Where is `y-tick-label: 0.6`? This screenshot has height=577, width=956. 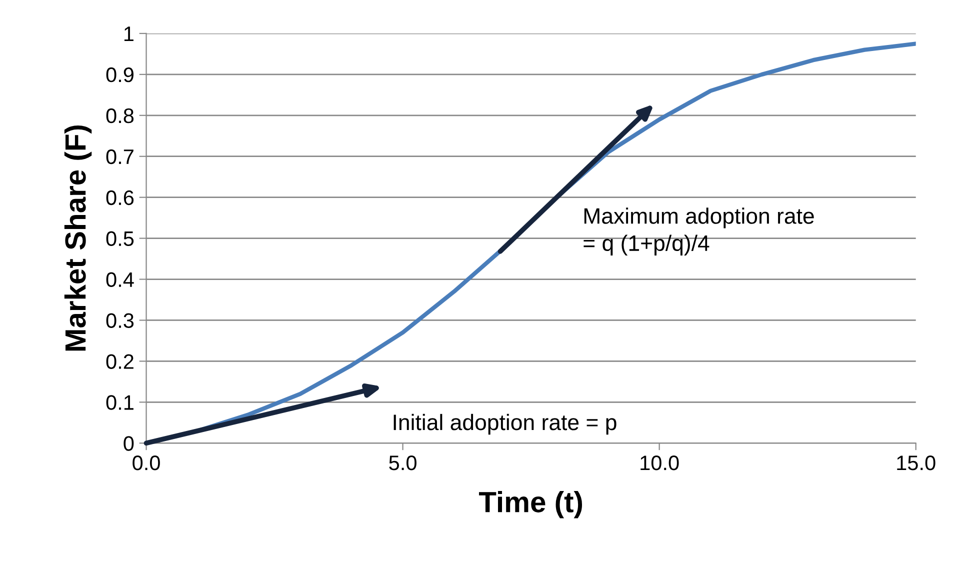
y-tick-label: 0.6 is located at coordinates (120, 198).